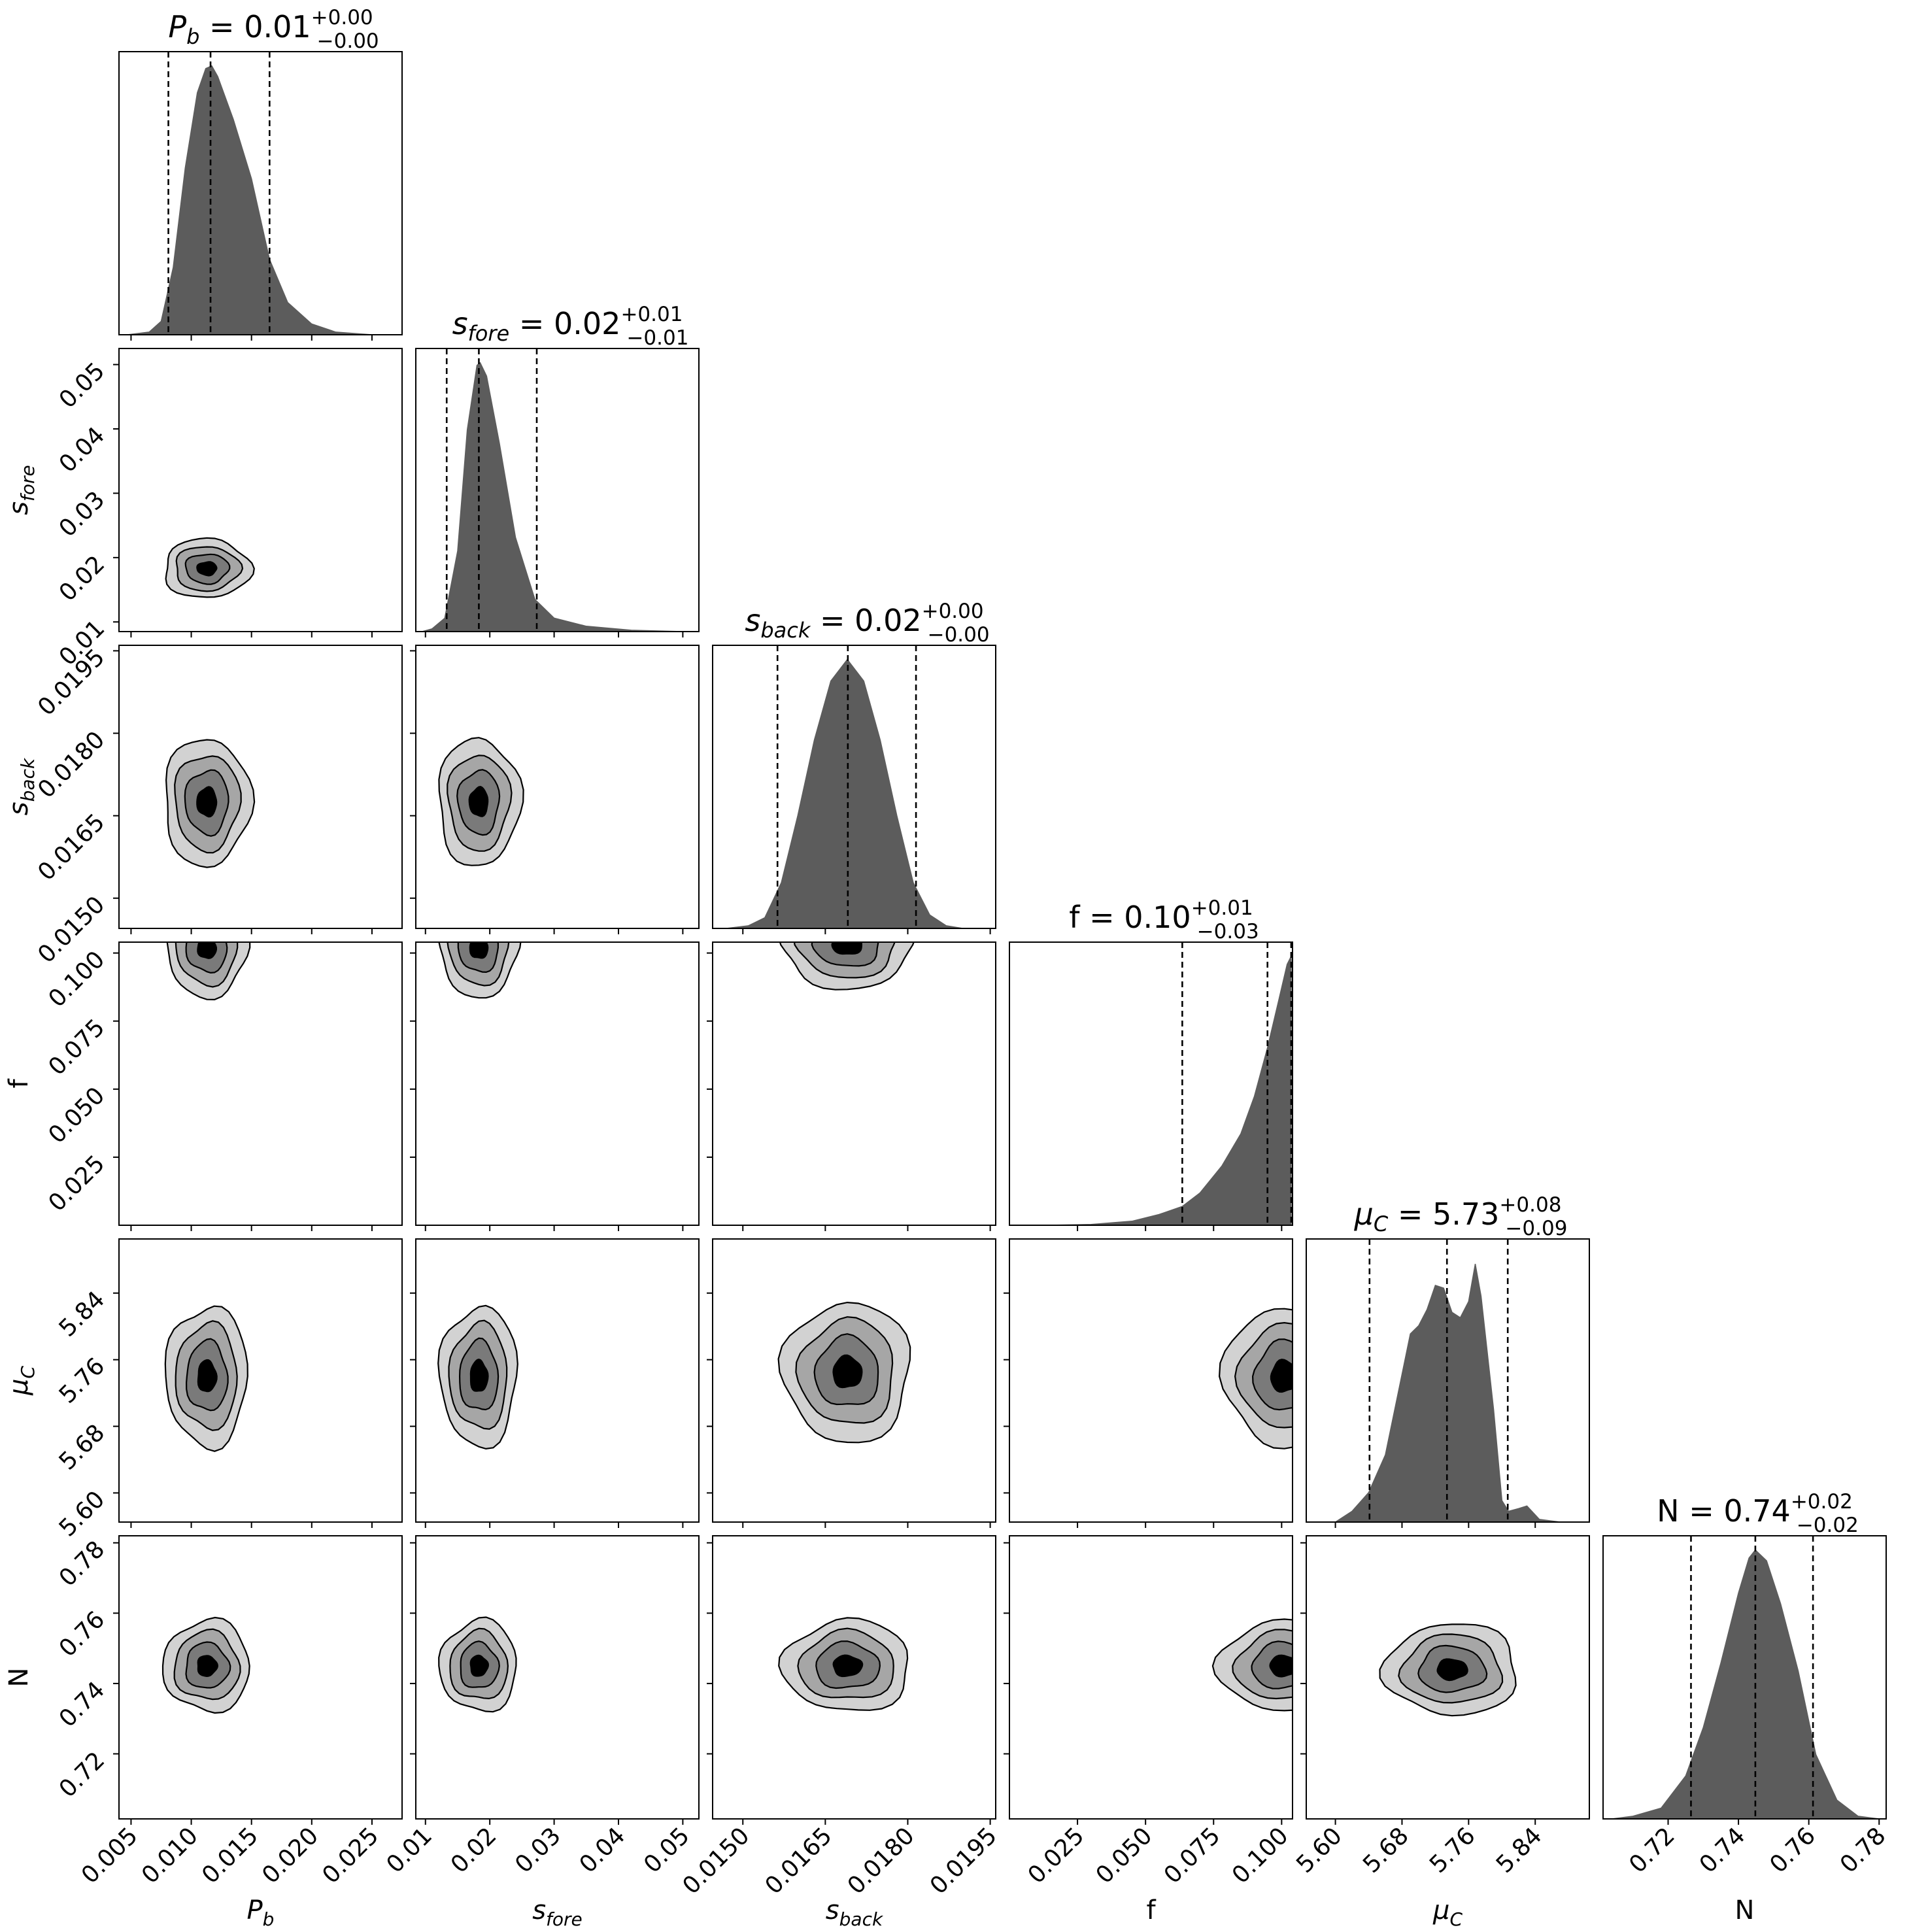 The width and height of the screenshot is (1911, 1932). I want to click on joint-panel-muC-sfore, so click(477, 1377).